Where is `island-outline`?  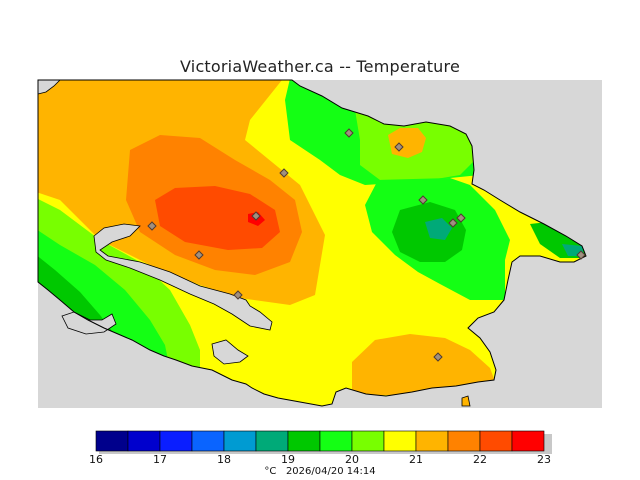 island-outline is located at coordinates (466, 401).